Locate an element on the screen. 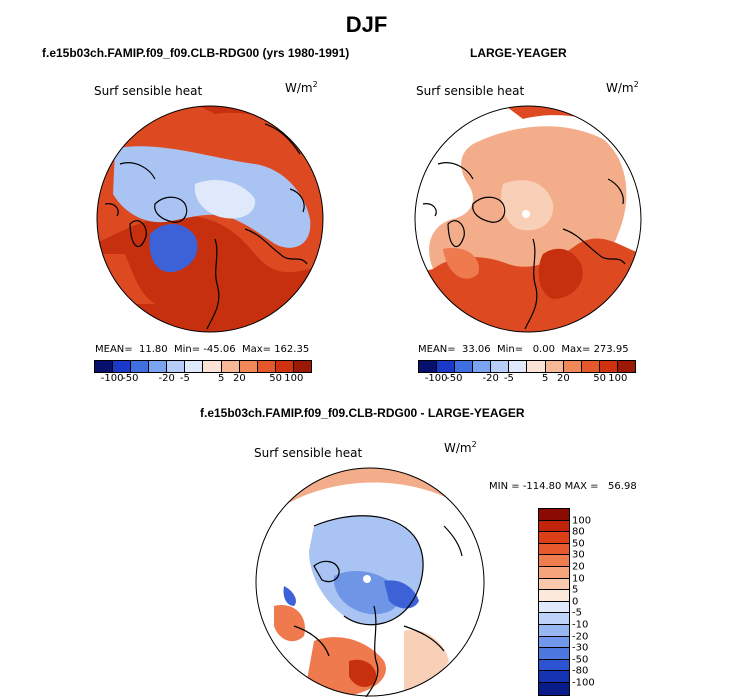 The image size is (733, 698). panel-1-colorbar-tick-label: -5 is located at coordinates (184, 378).